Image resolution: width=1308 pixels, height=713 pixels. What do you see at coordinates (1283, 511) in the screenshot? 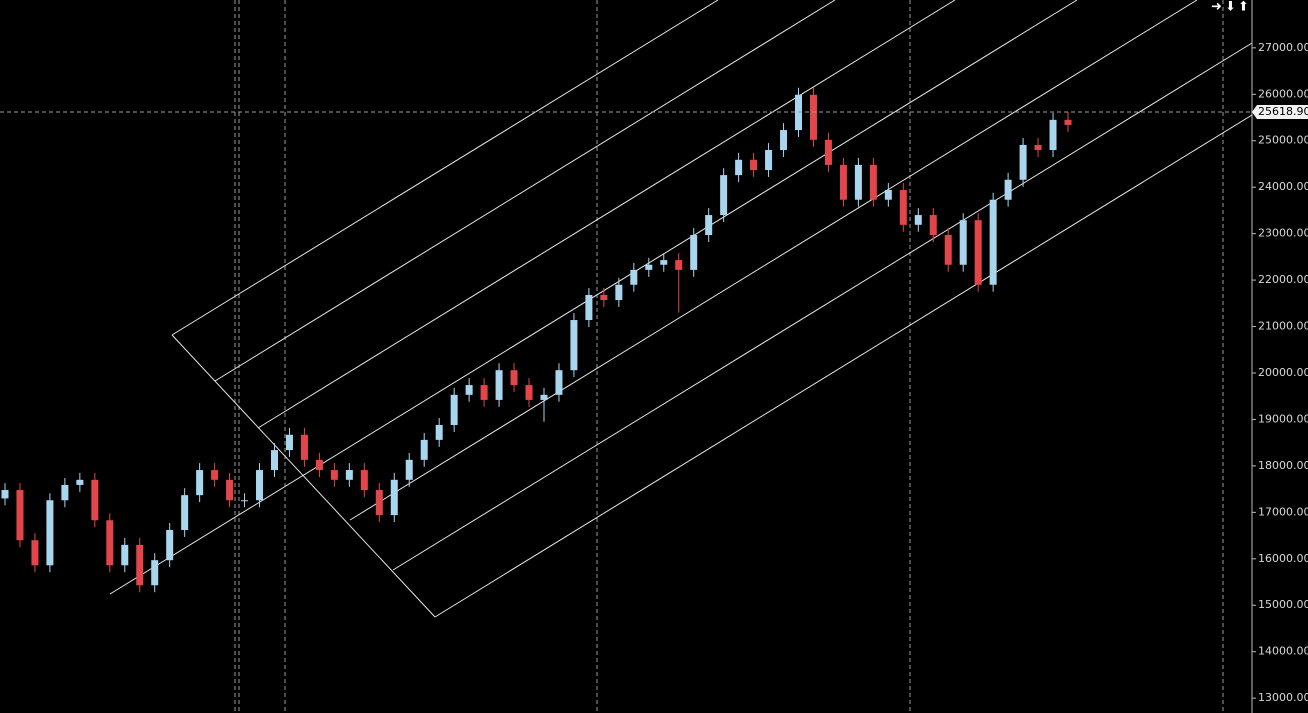
I see `y-tick-label: 17000.00` at bounding box center [1283, 511].